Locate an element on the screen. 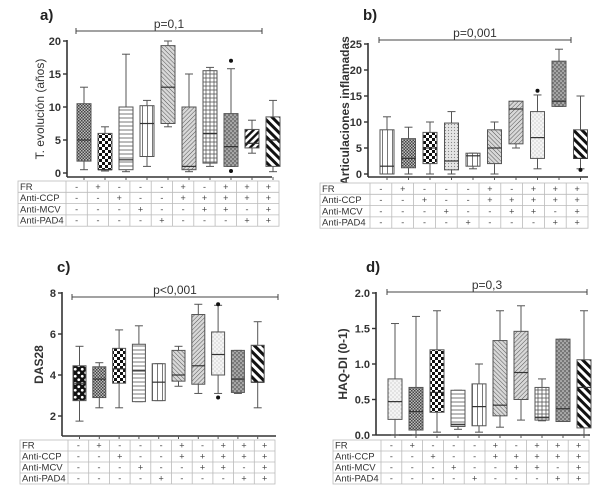 The height and width of the screenshot is (495, 613). y-tick-label: 0.5 is located at coordinates (362, 401).